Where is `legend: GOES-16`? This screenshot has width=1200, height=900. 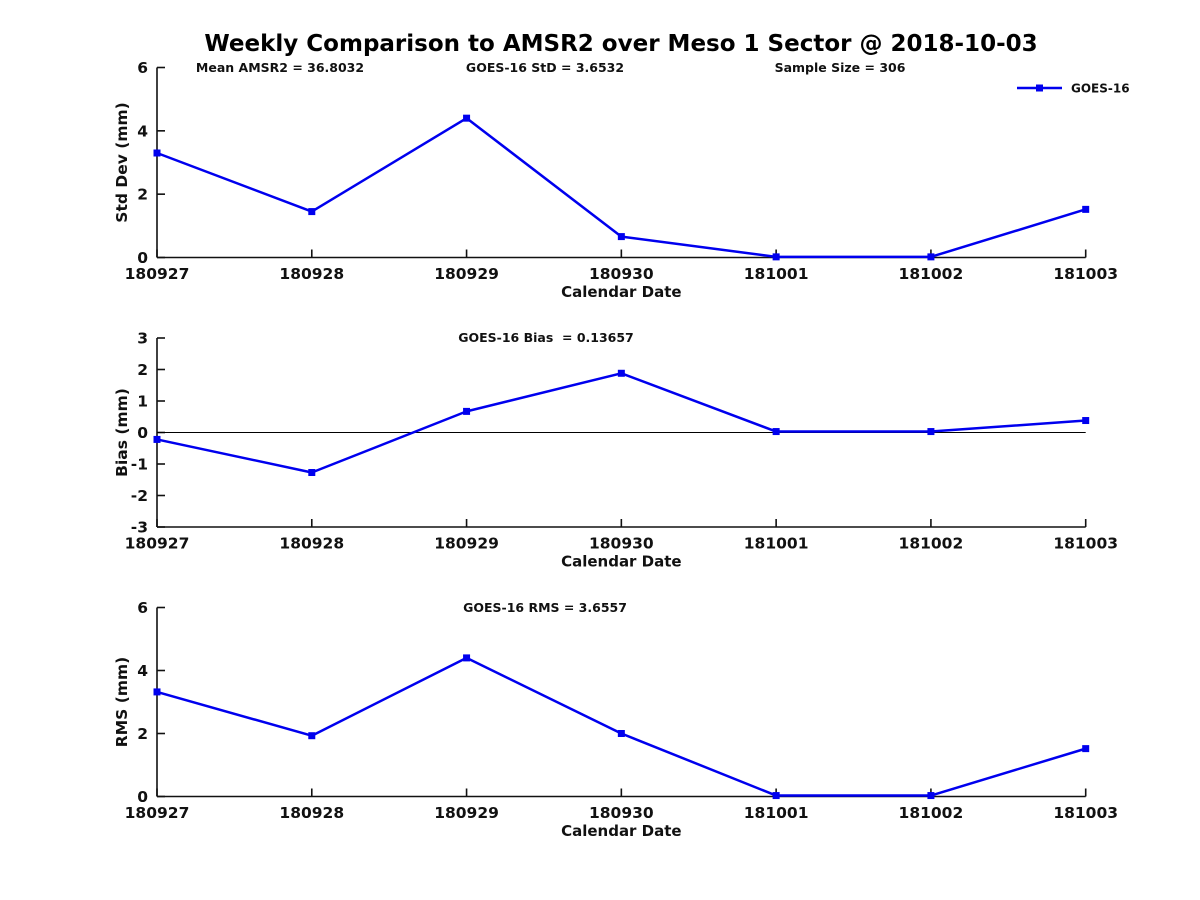 legend: GOES-16 is located at coordinates (1073, 89).